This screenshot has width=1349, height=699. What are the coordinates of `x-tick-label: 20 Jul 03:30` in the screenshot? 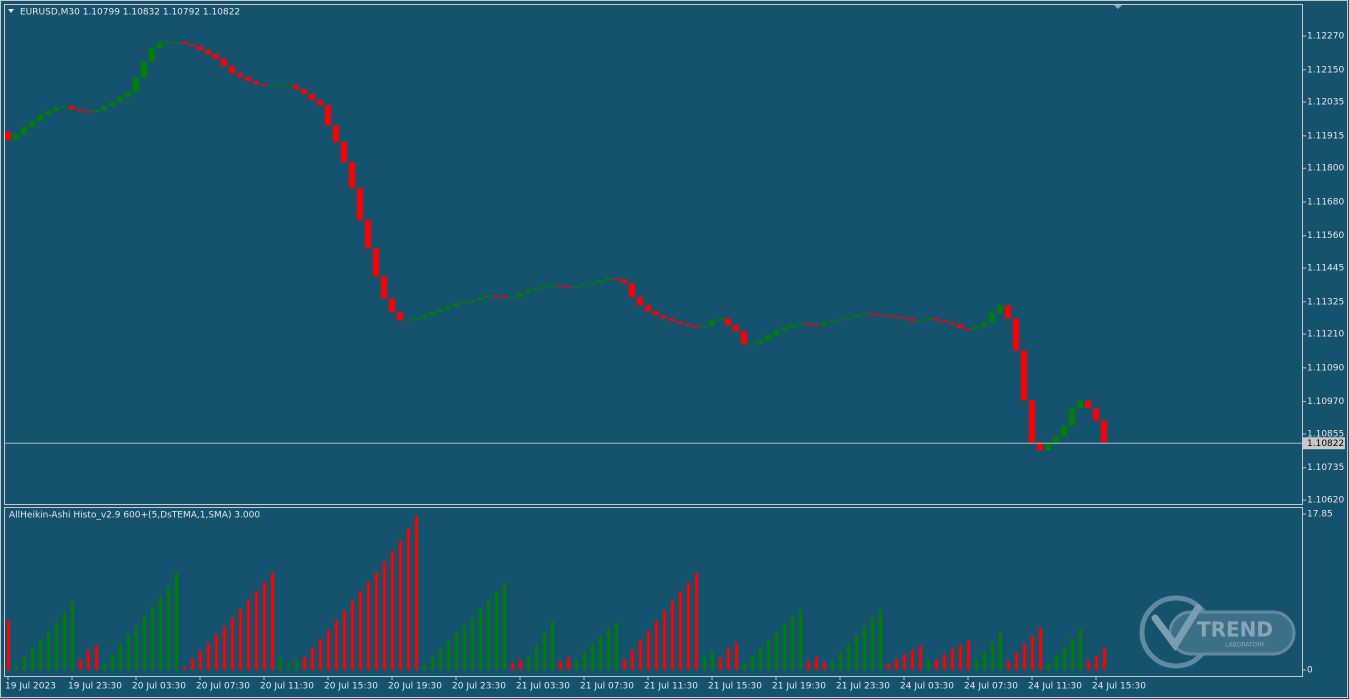 It's located at (159, 687).